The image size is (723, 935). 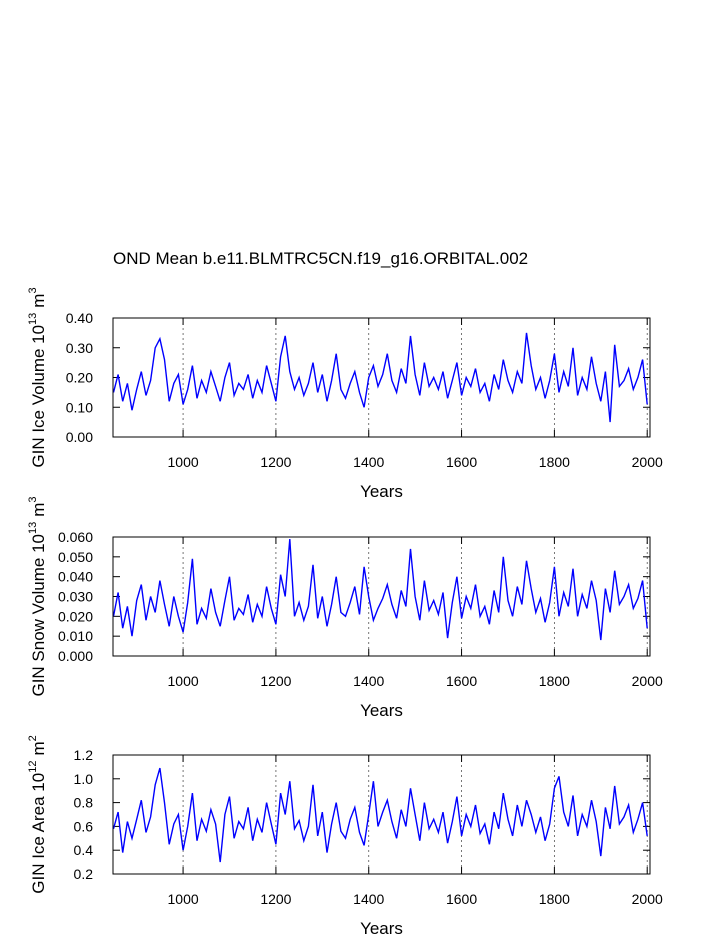 What do you see at coordinates (84, 874) in the screenshot?
I see `y-tick-label: 0.2` at bounding box center [84, 874].